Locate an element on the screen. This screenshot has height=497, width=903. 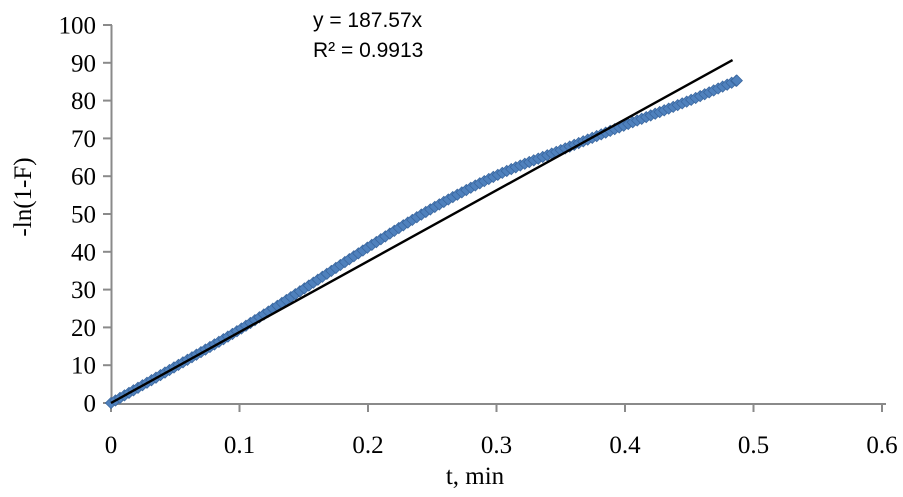
y-tick-label: 80 is located at coordinates (83, 101).